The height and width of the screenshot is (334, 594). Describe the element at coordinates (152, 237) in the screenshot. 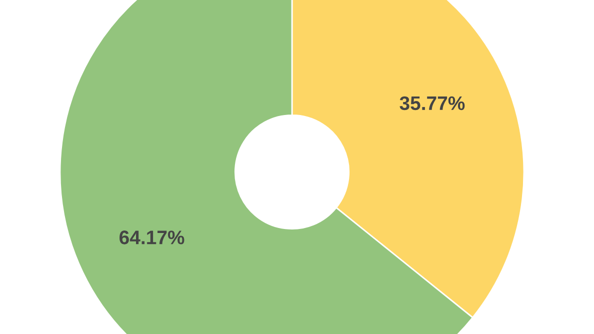

I see `data-label: 64.17%` at that location.